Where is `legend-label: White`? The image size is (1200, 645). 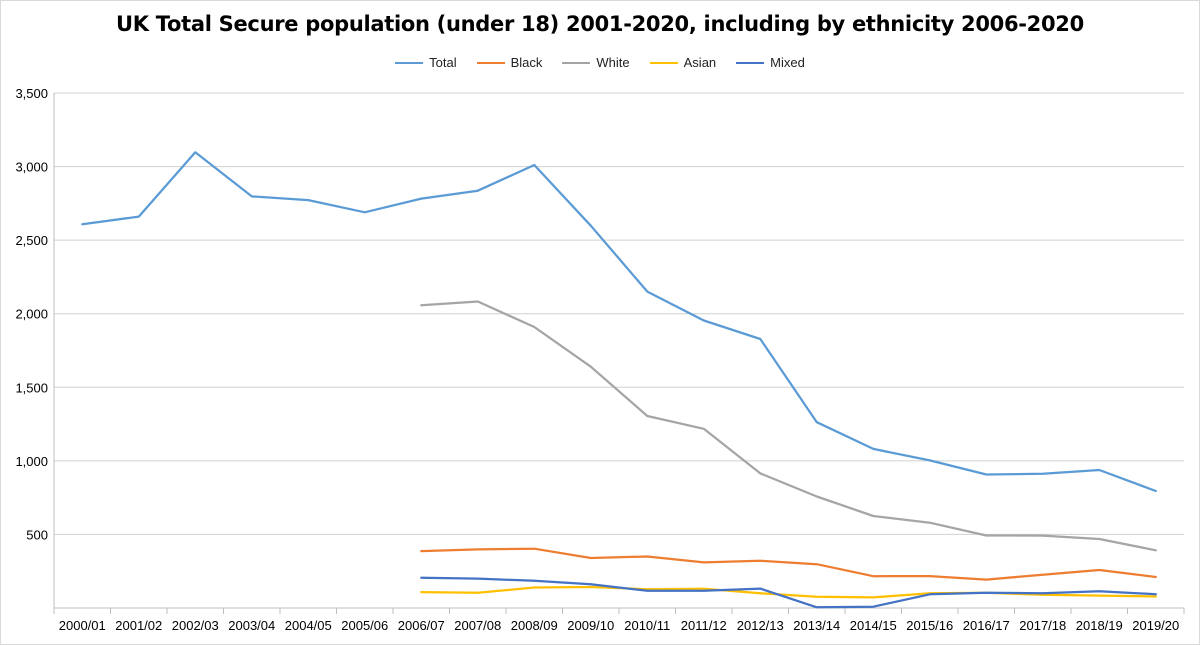
legend-label: White is located at coordinates (613, 62).